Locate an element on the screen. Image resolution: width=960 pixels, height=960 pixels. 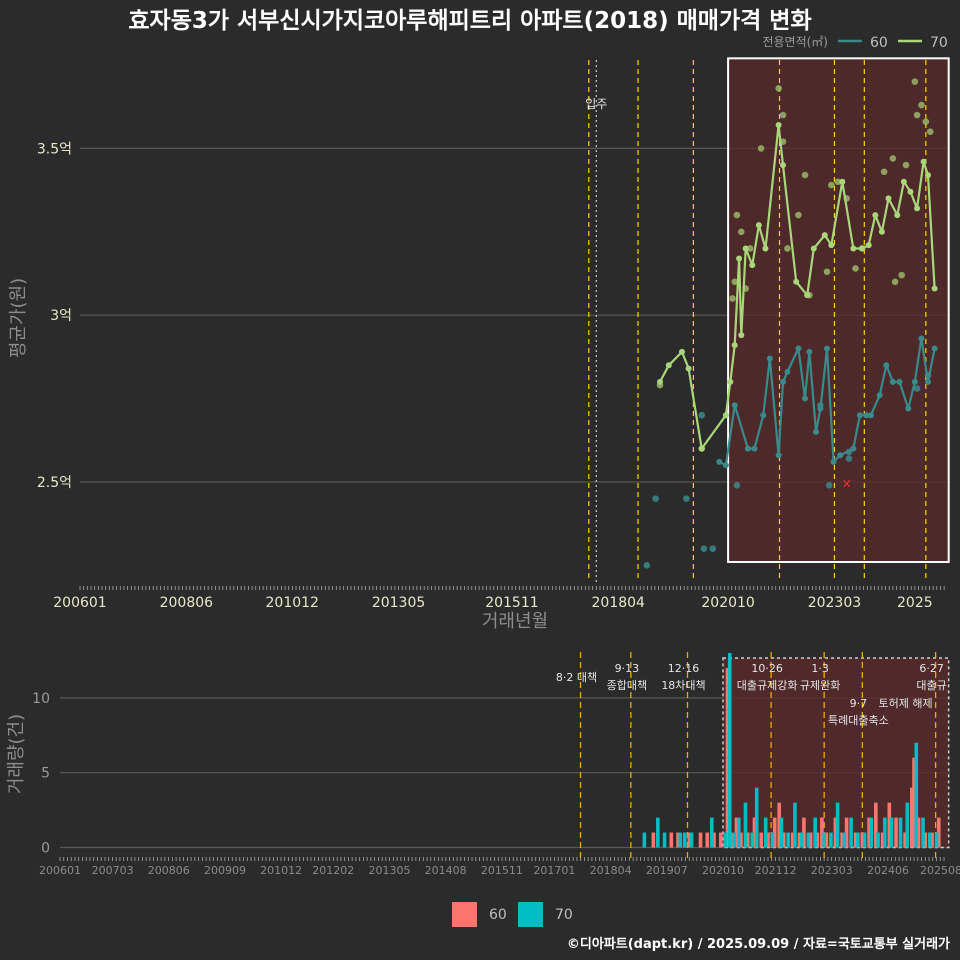
x-axis-title: 거래년월 is located at coordinates (515, 621).